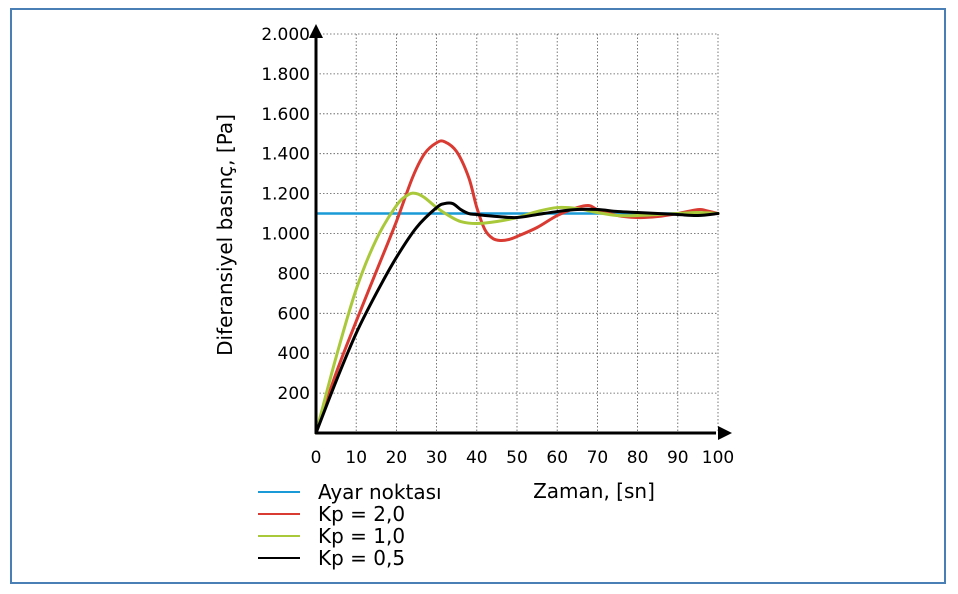 Image resolution: width=958 pixels, height=594 pixels. What do you see at coordinates (725, 433) in the screenshot?
I see `x-axis-arrow` at bounding box center [725, 433].